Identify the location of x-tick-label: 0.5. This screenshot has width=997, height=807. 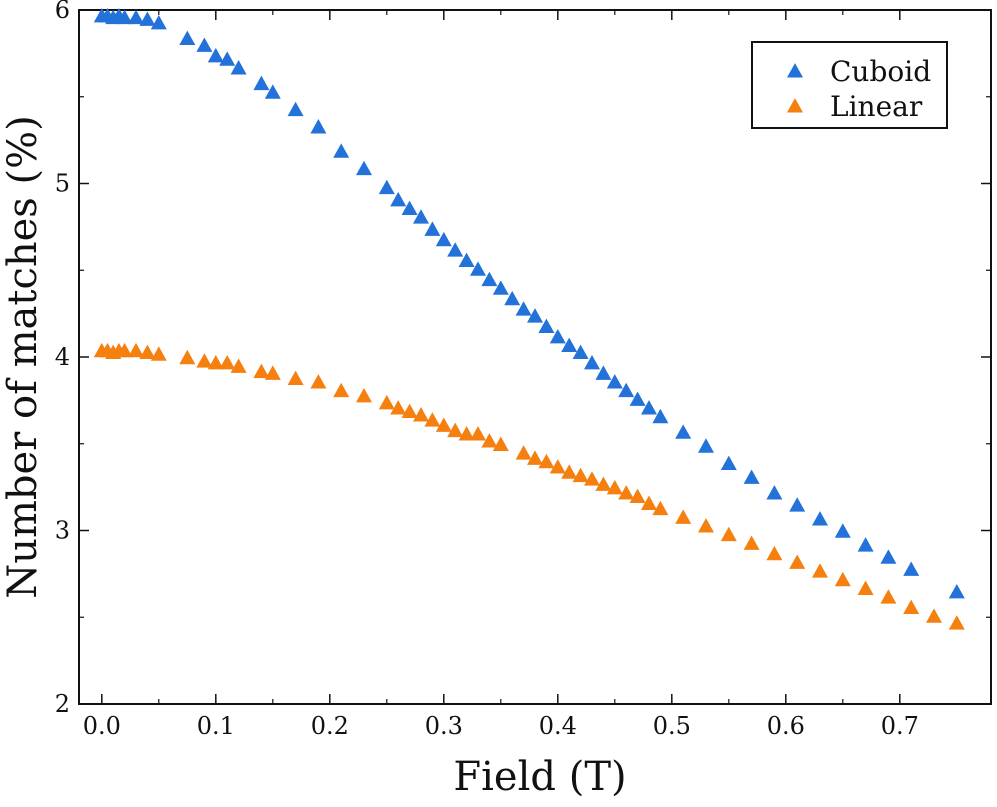
(672, 726).